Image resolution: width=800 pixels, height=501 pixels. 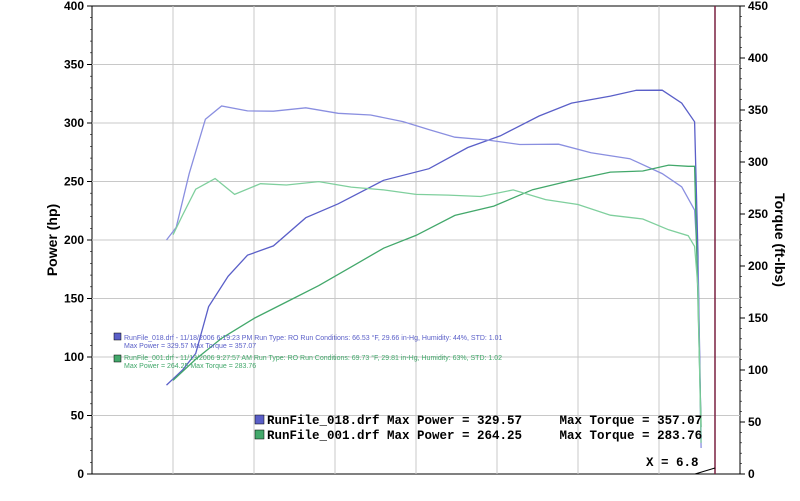 I want to click on right-tick-label: 450, so click(x=758, y=6).